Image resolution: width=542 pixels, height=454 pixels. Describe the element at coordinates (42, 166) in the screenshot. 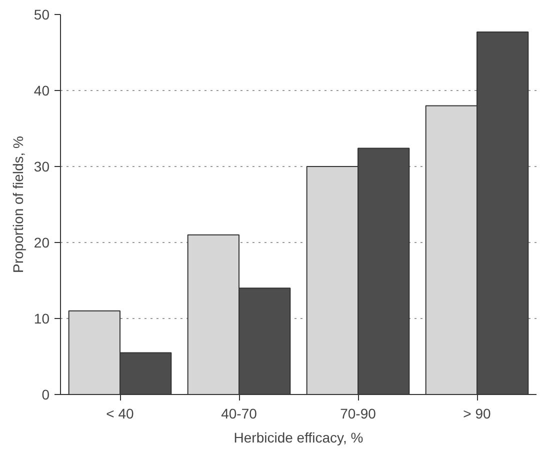

I see `y-tick-label: 30` at that location.